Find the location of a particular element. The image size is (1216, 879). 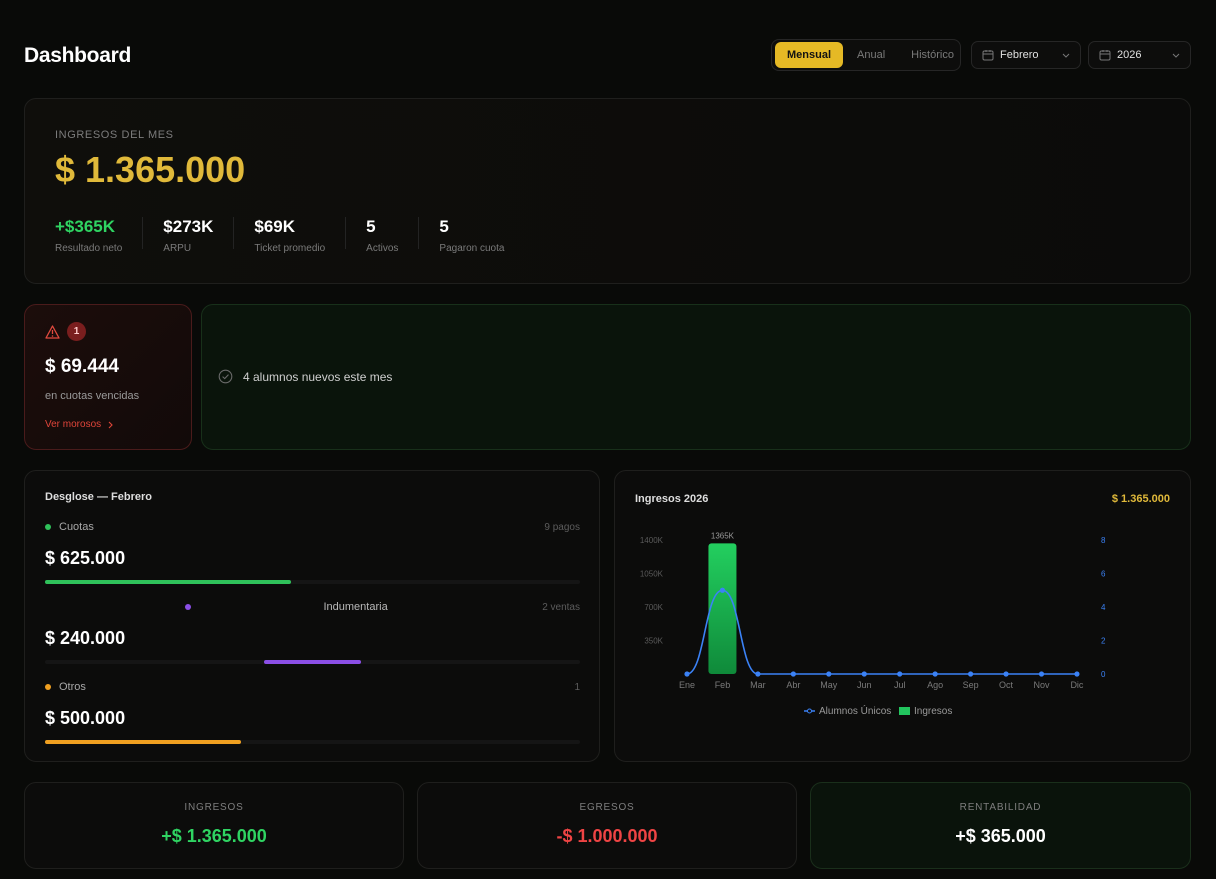

total-income-card: INGRESOS +$ 1.365.000 is located at coordinates (214, 825).